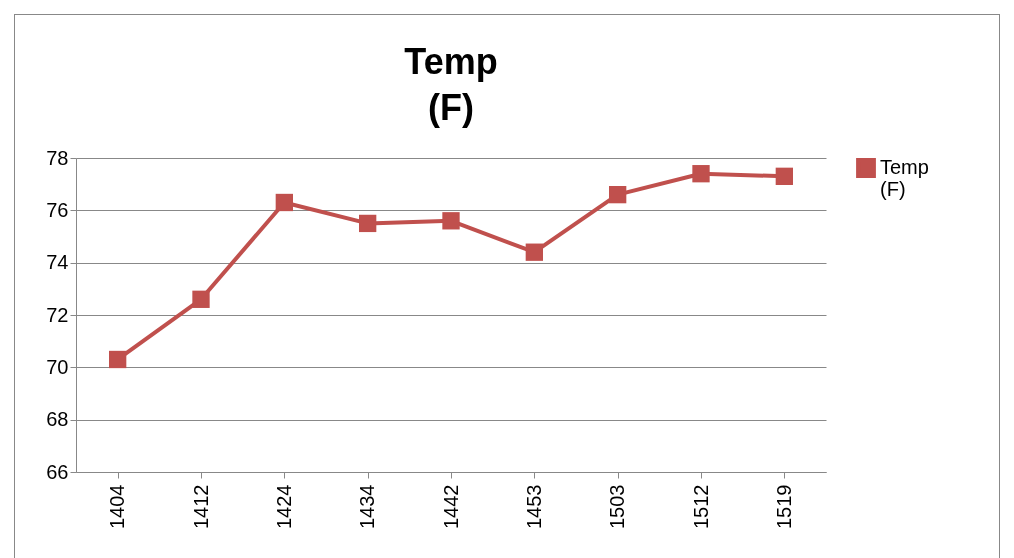 The width and height of the screenshot is (1014, 558). I want to click on x-tick-label: 1404, so click(117, 506).